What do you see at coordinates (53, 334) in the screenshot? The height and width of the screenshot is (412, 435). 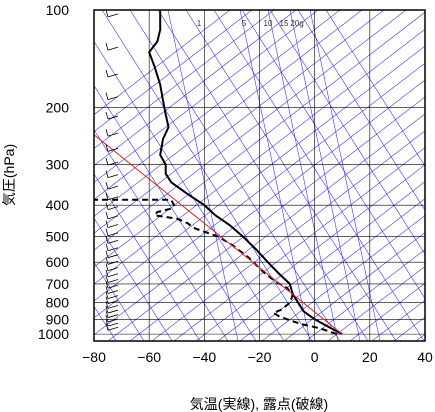 I see `y-tick-label: 1000` at bounding box center [53, 334].